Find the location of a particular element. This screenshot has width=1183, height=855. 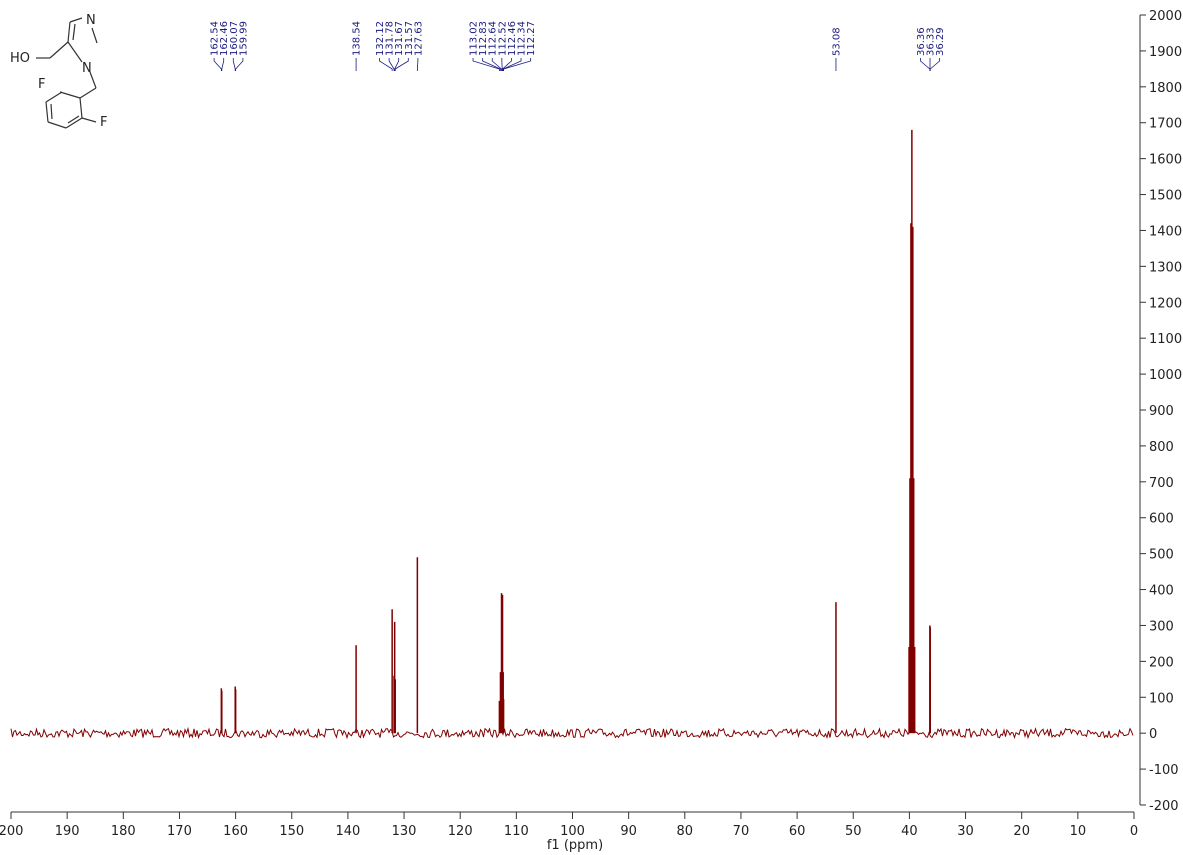

y-tick-label: 2000 is located at coordinates (1165, 16).